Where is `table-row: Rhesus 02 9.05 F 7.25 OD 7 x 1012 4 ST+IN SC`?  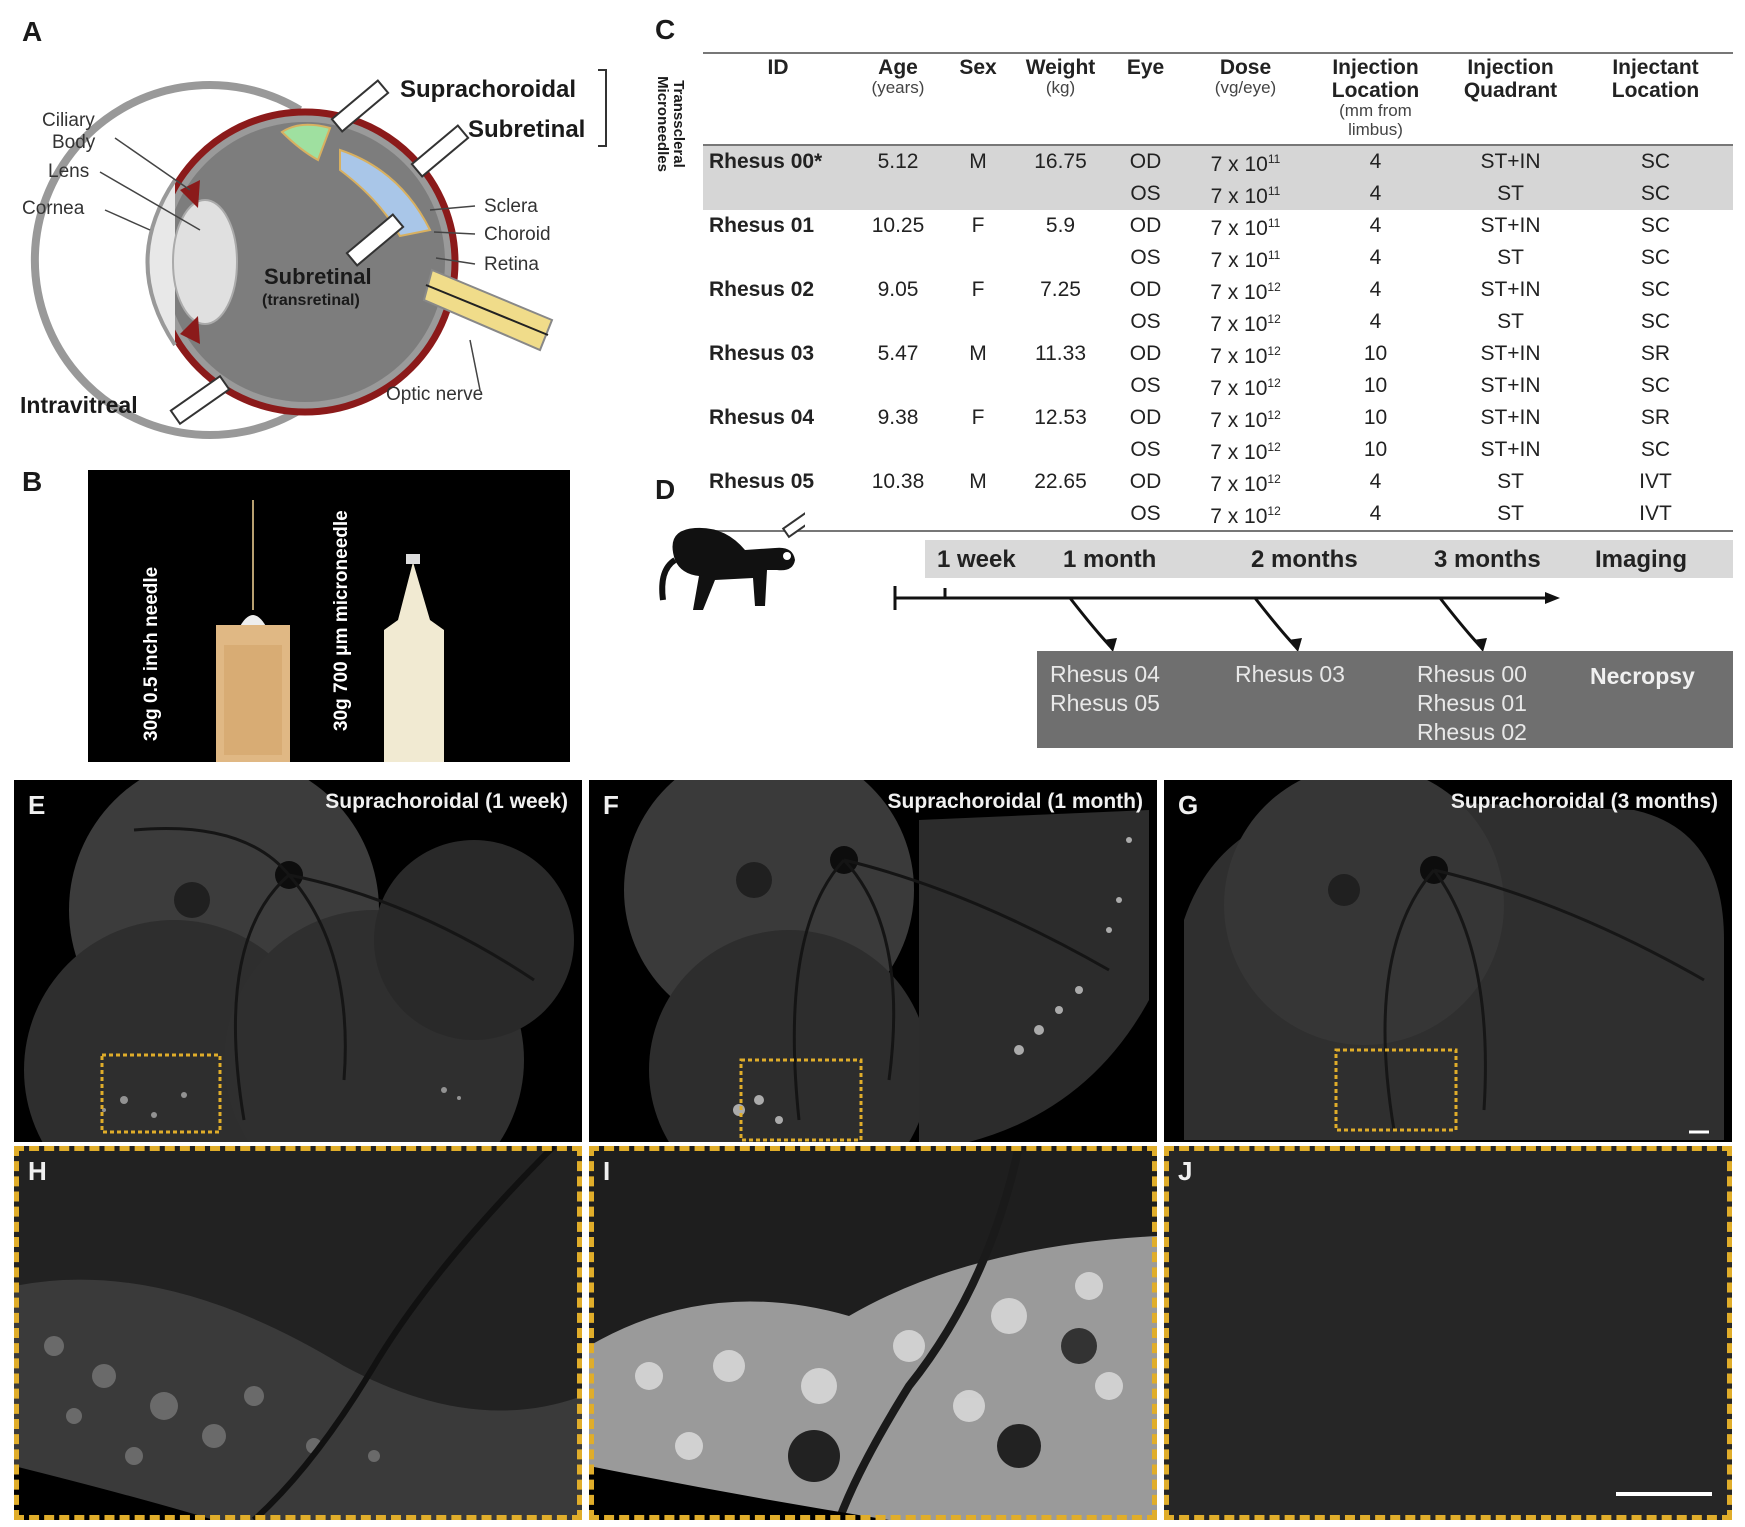 table-row: Rhesus 02 9.05 F 7.25 OD 7 x 1012 4 ST+IN SC is located at coordinates (1218, 290).